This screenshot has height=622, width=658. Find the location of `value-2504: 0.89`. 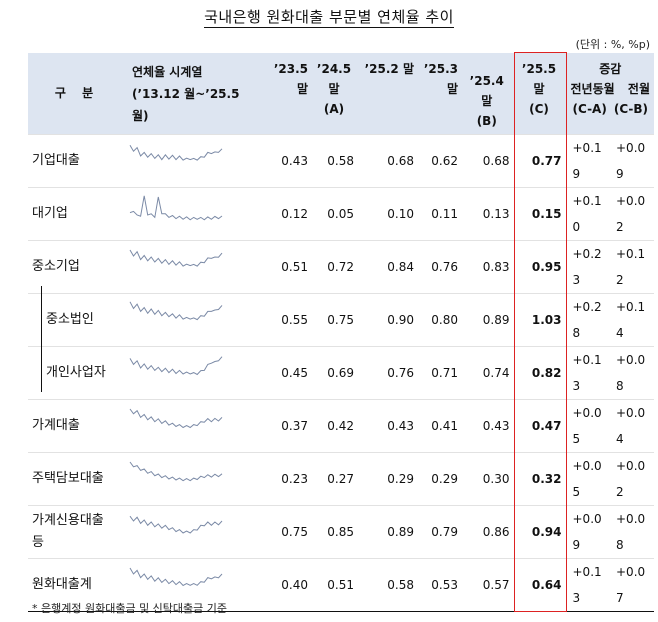

value-2504: 0.89 is located at coordinates (496, 319).